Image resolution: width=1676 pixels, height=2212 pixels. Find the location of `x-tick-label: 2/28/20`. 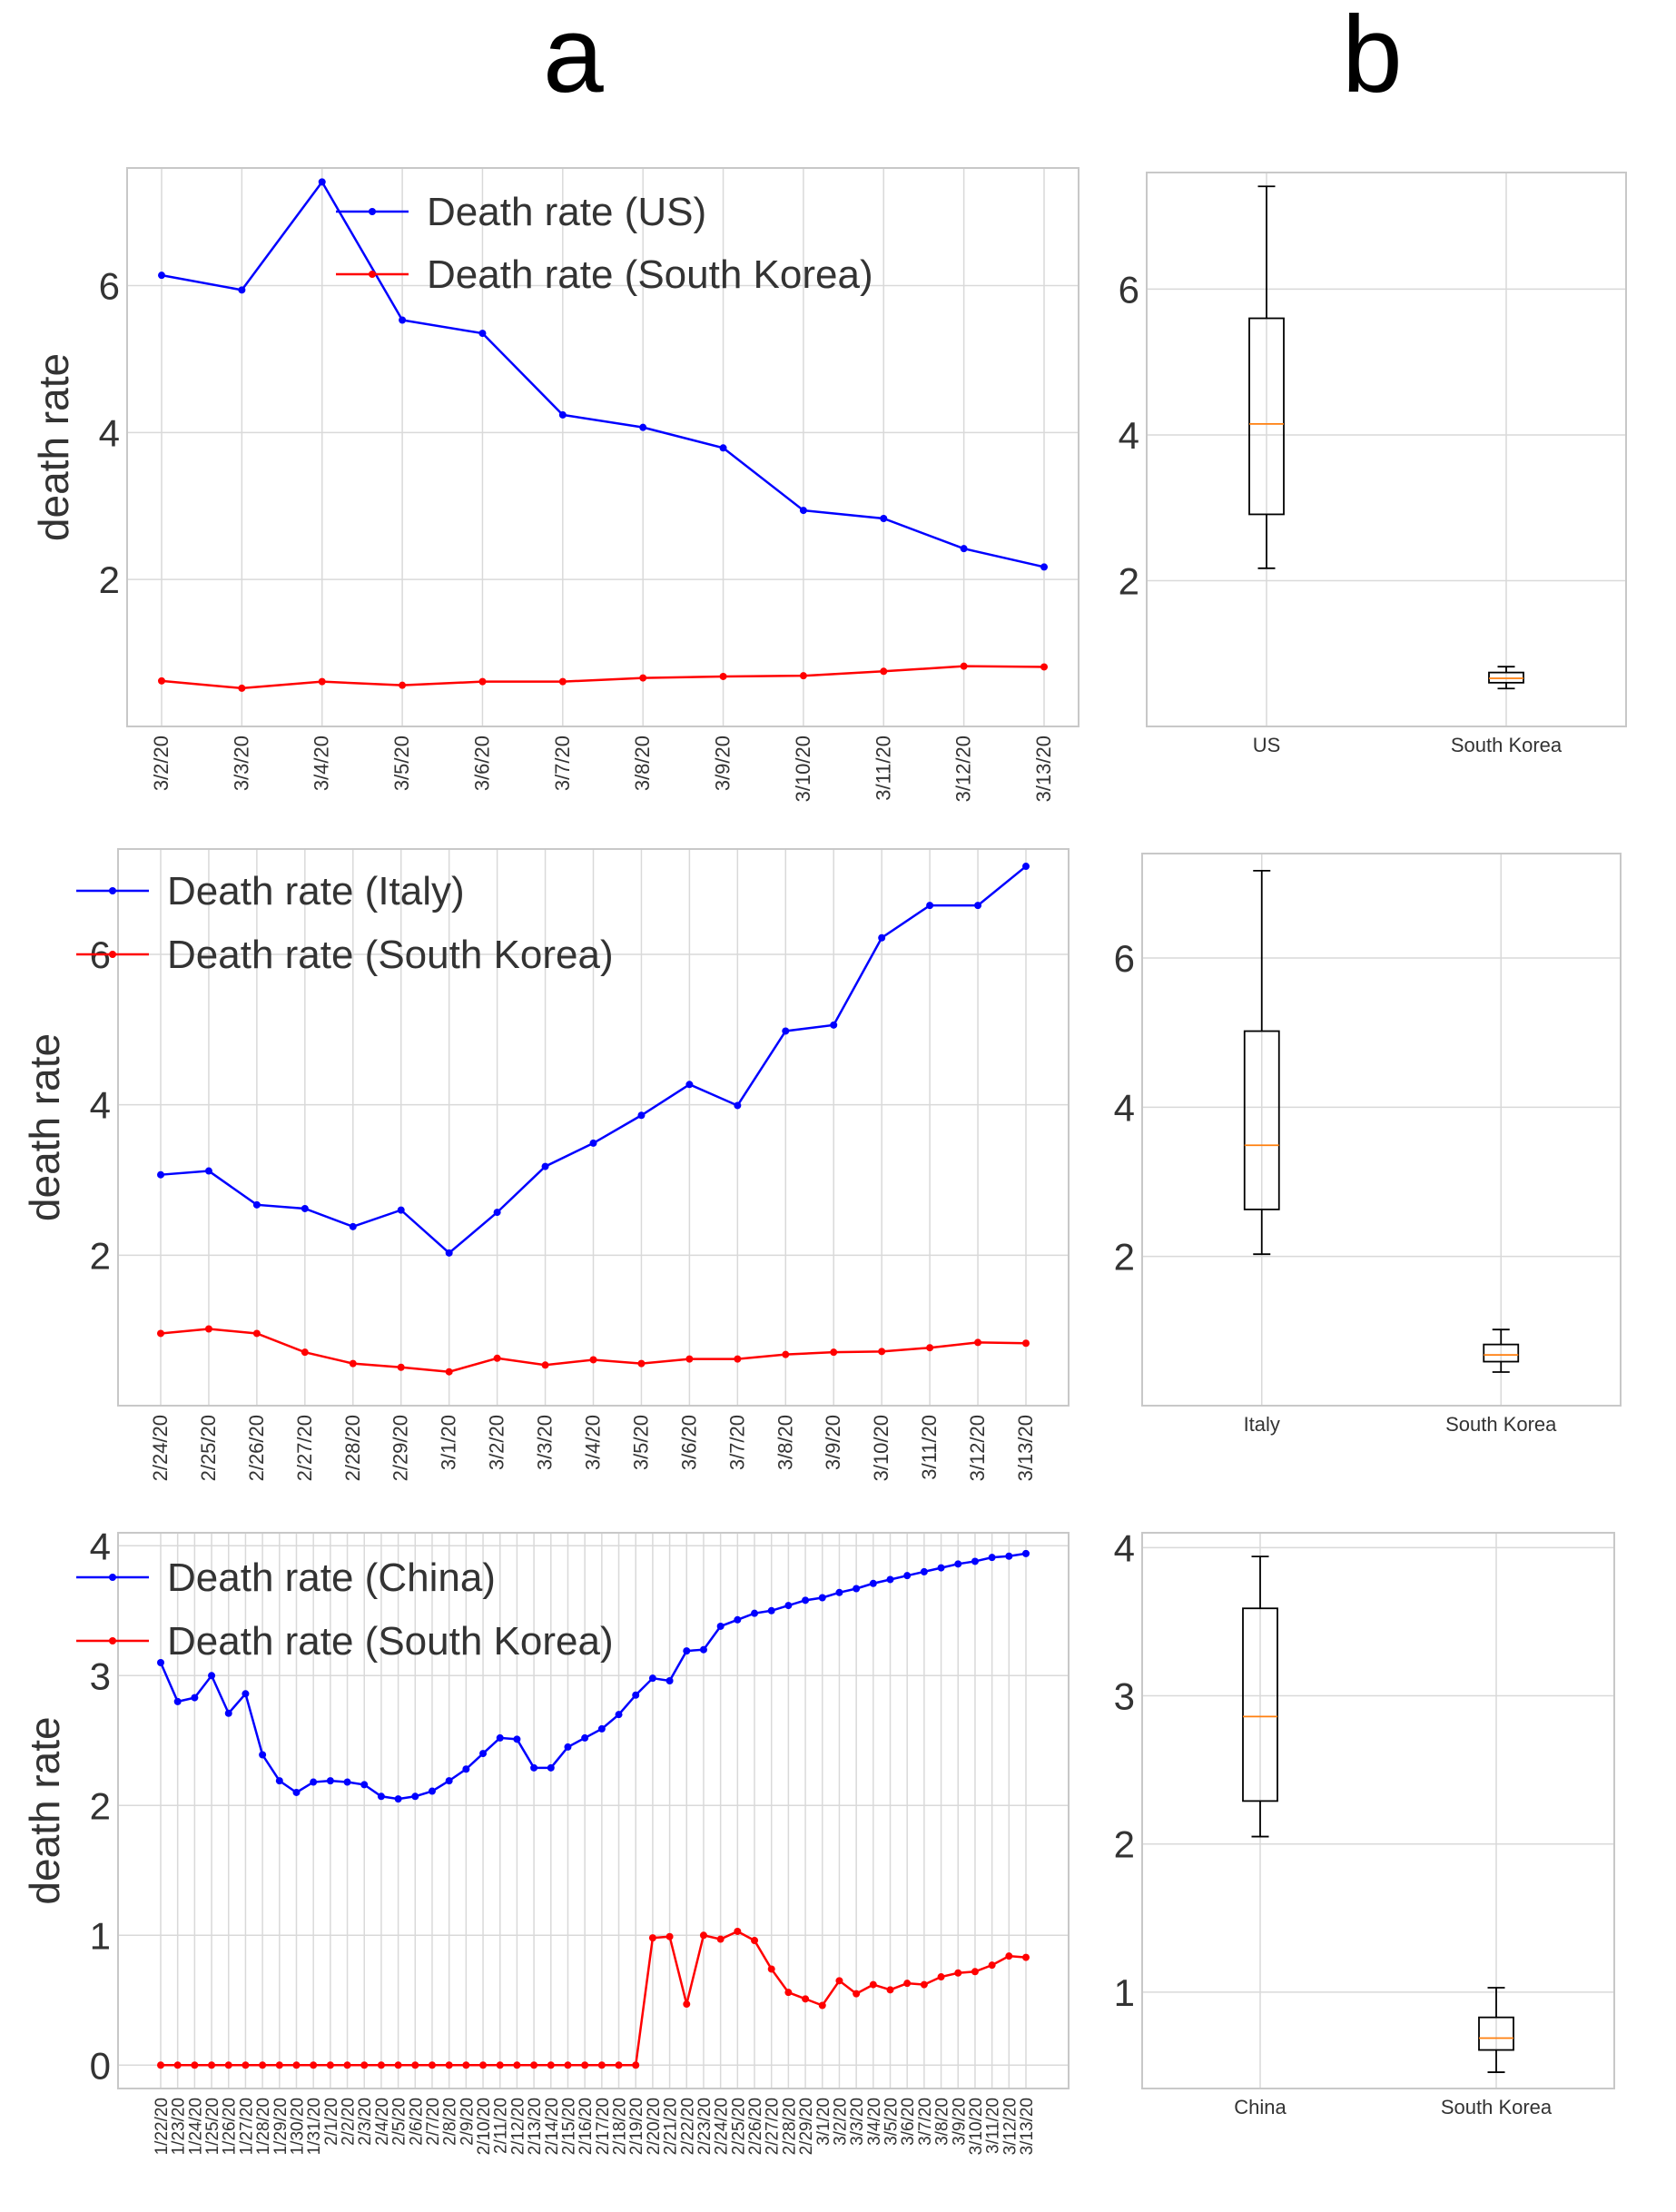

x-tick-label: 2/28/20 is located at coordinates (352, 1448).